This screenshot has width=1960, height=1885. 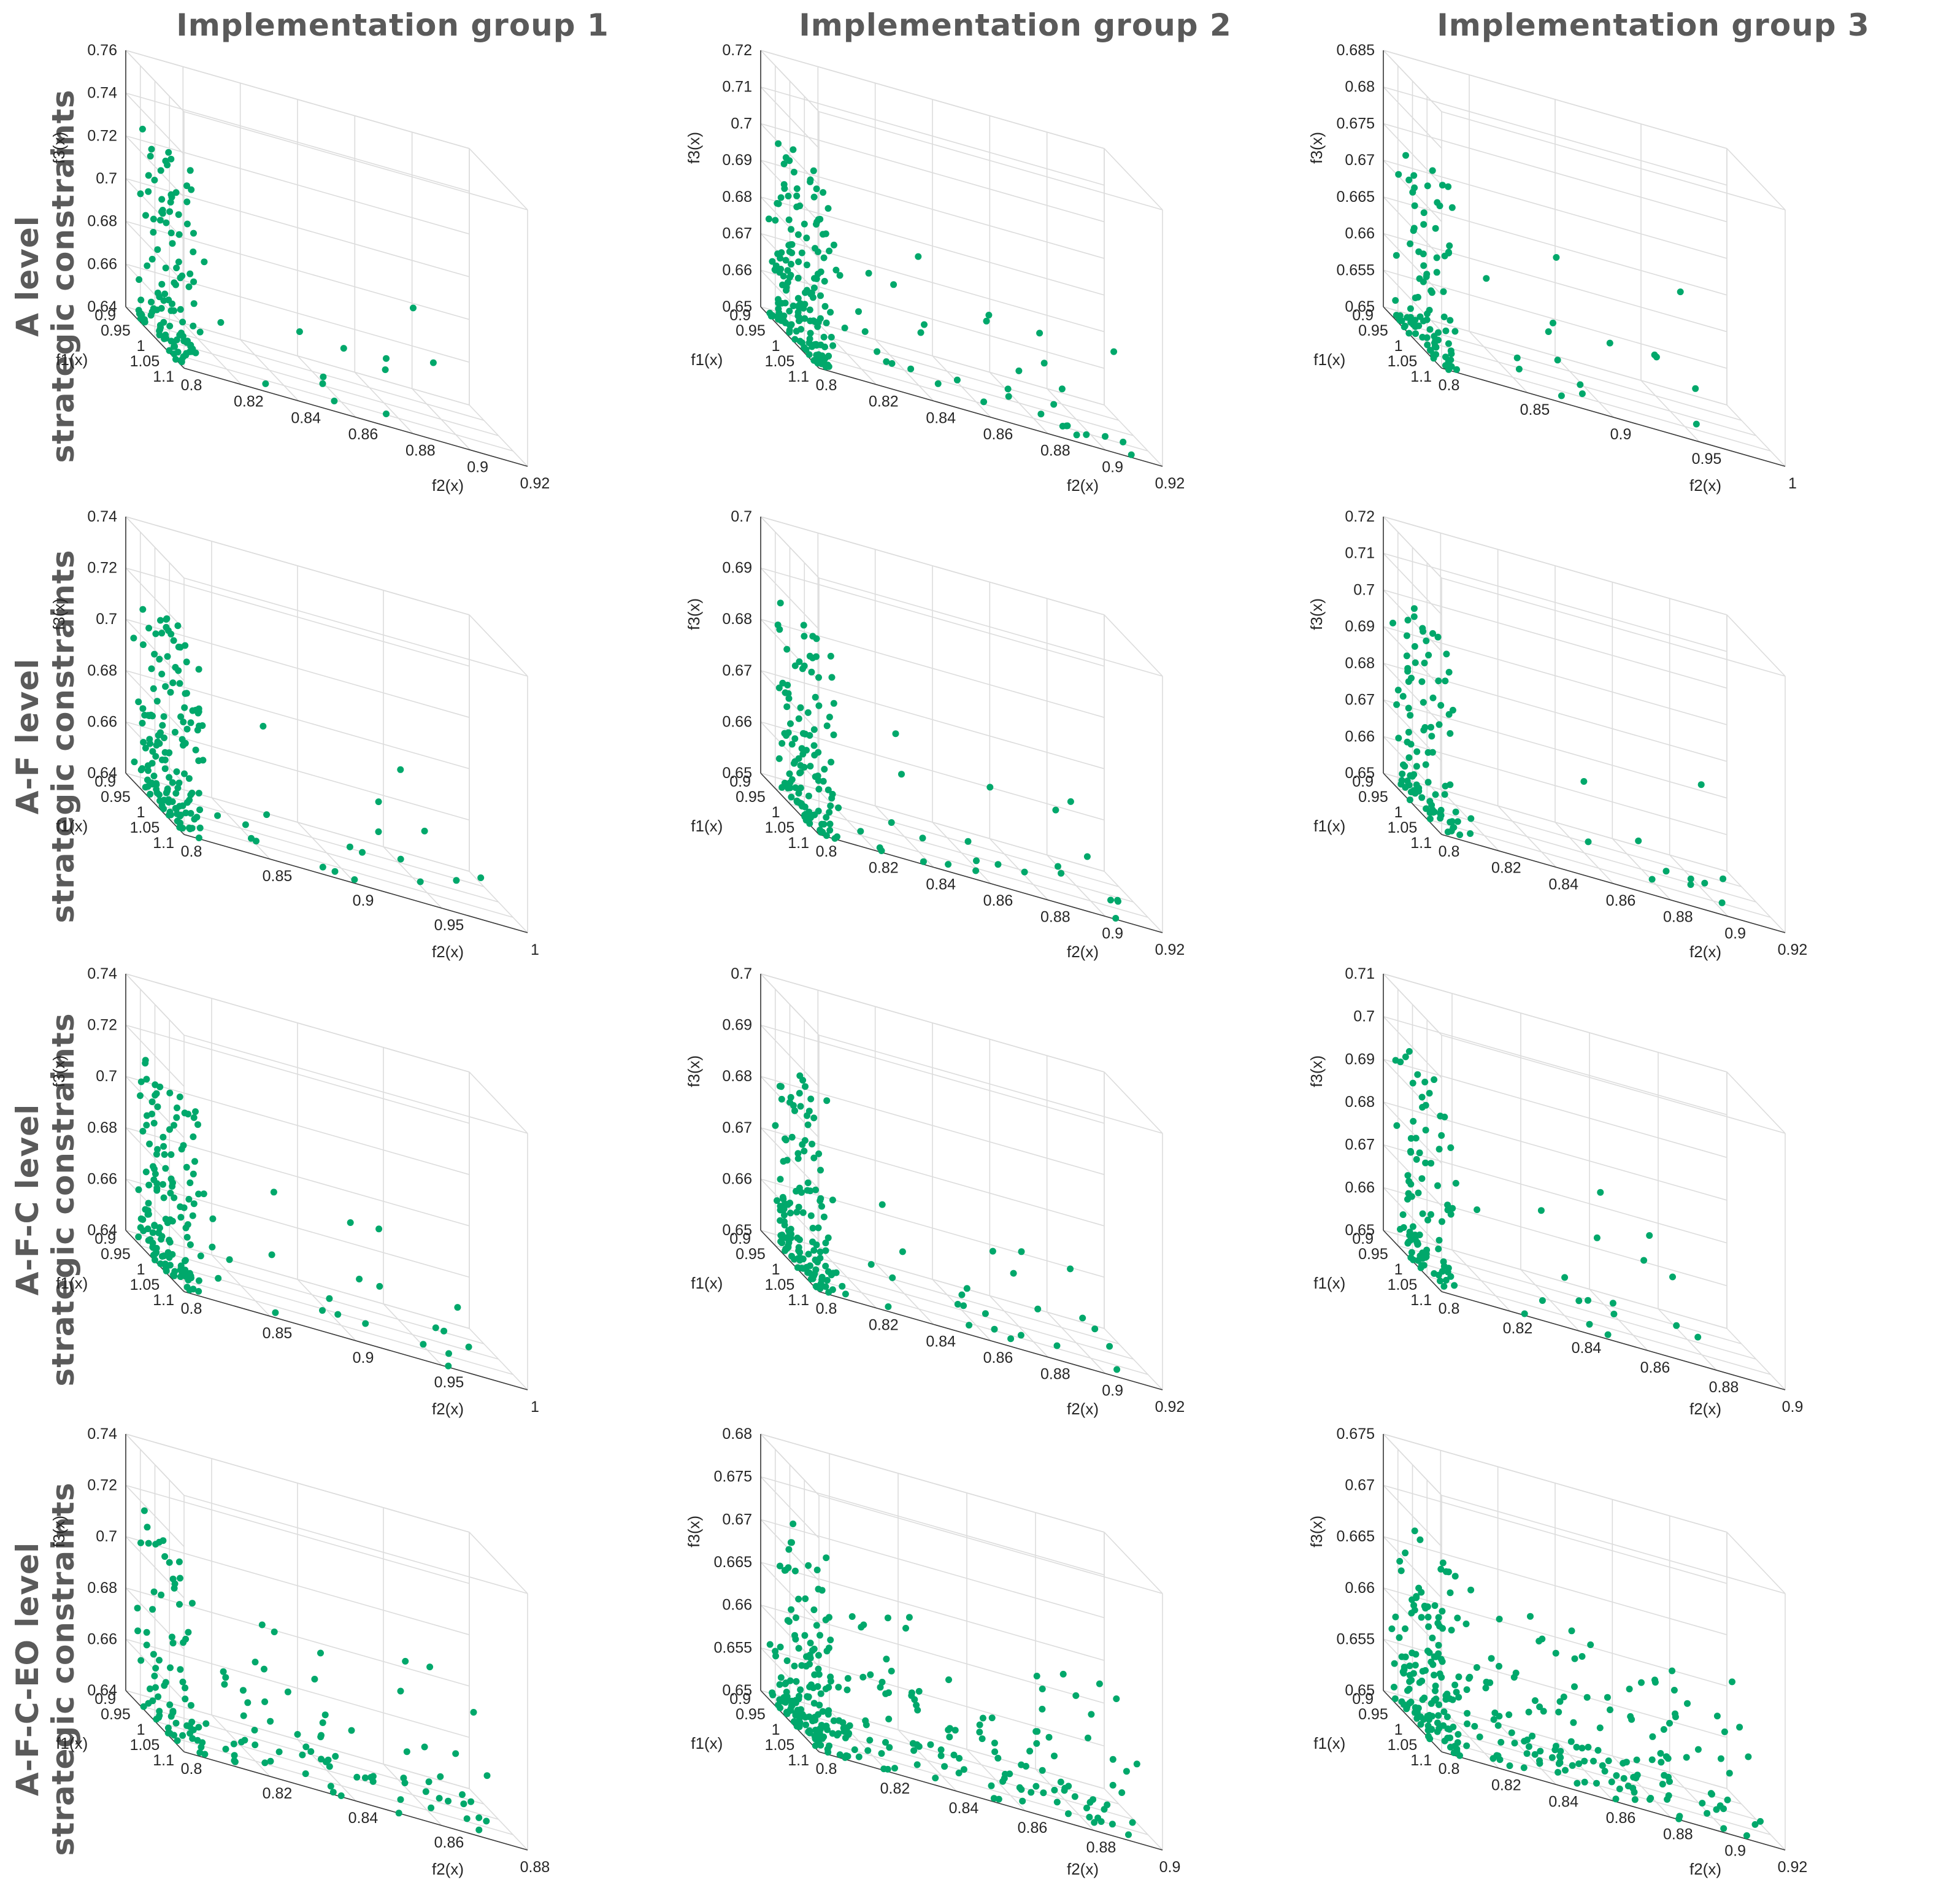 What do you see at coordinates (1355, 197) in the screenshot?
I see `z-tick-label: 0.665` at bounding box center [1355, 197].